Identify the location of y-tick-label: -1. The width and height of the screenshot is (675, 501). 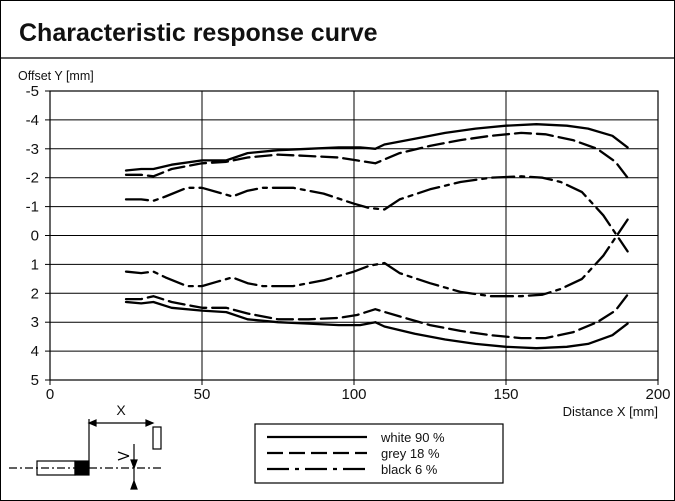
(32, 207).